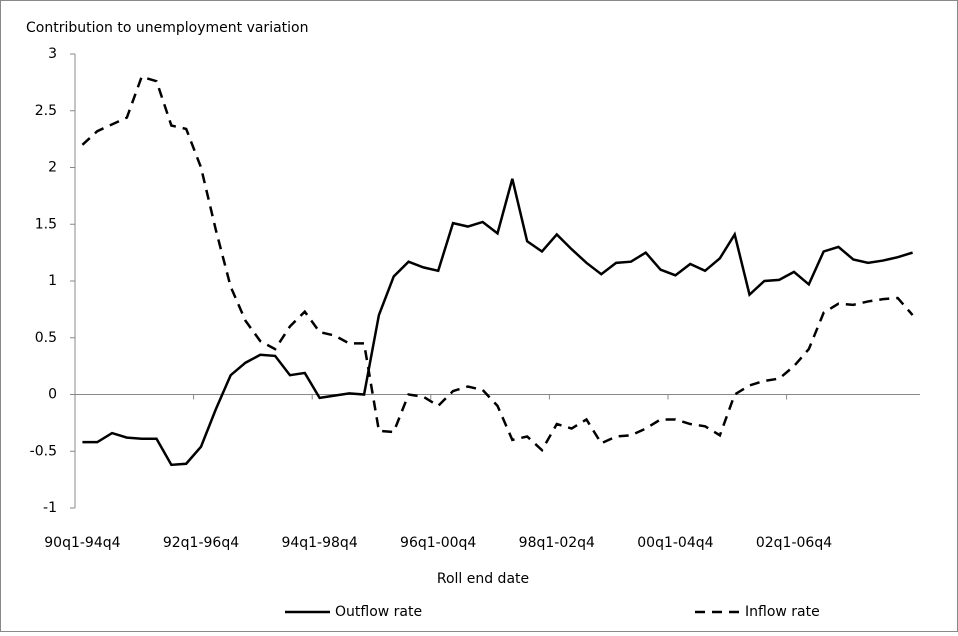 The width and height of the screenshot is (958, 636). Describe the element at coordinates (52, 54) in the screenshot. I see `y-tick-label: 3` at that location.